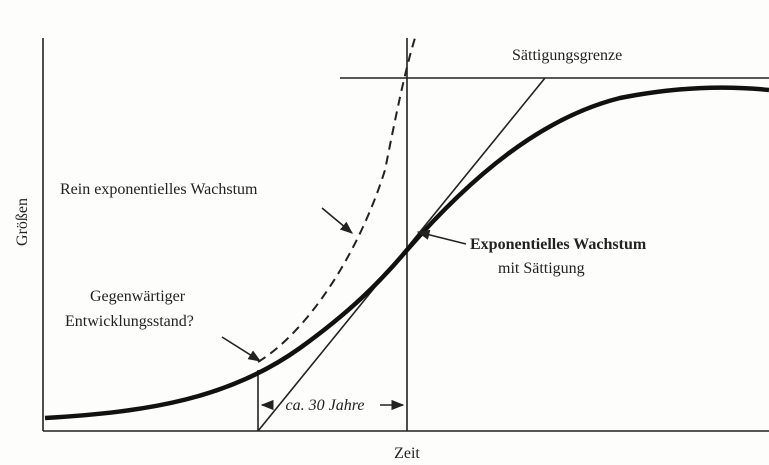 The height and width of the screenshot is (465, 769). What do you see at coordinates (129, 321) in the screenshot?
I see `label: Entwicklungsstand?` at bounding box center [129, 321].